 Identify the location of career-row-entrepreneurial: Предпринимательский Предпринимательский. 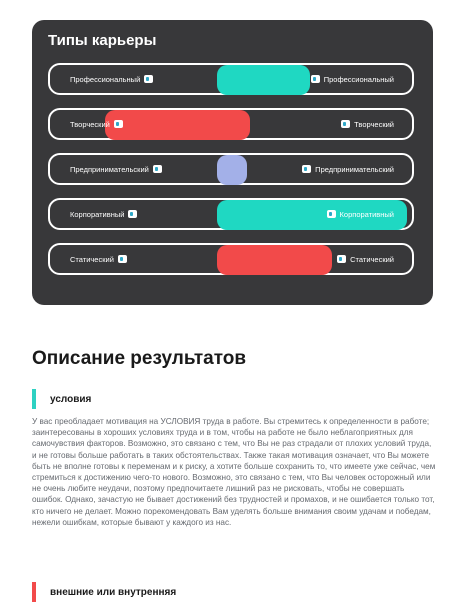
(231, 169).